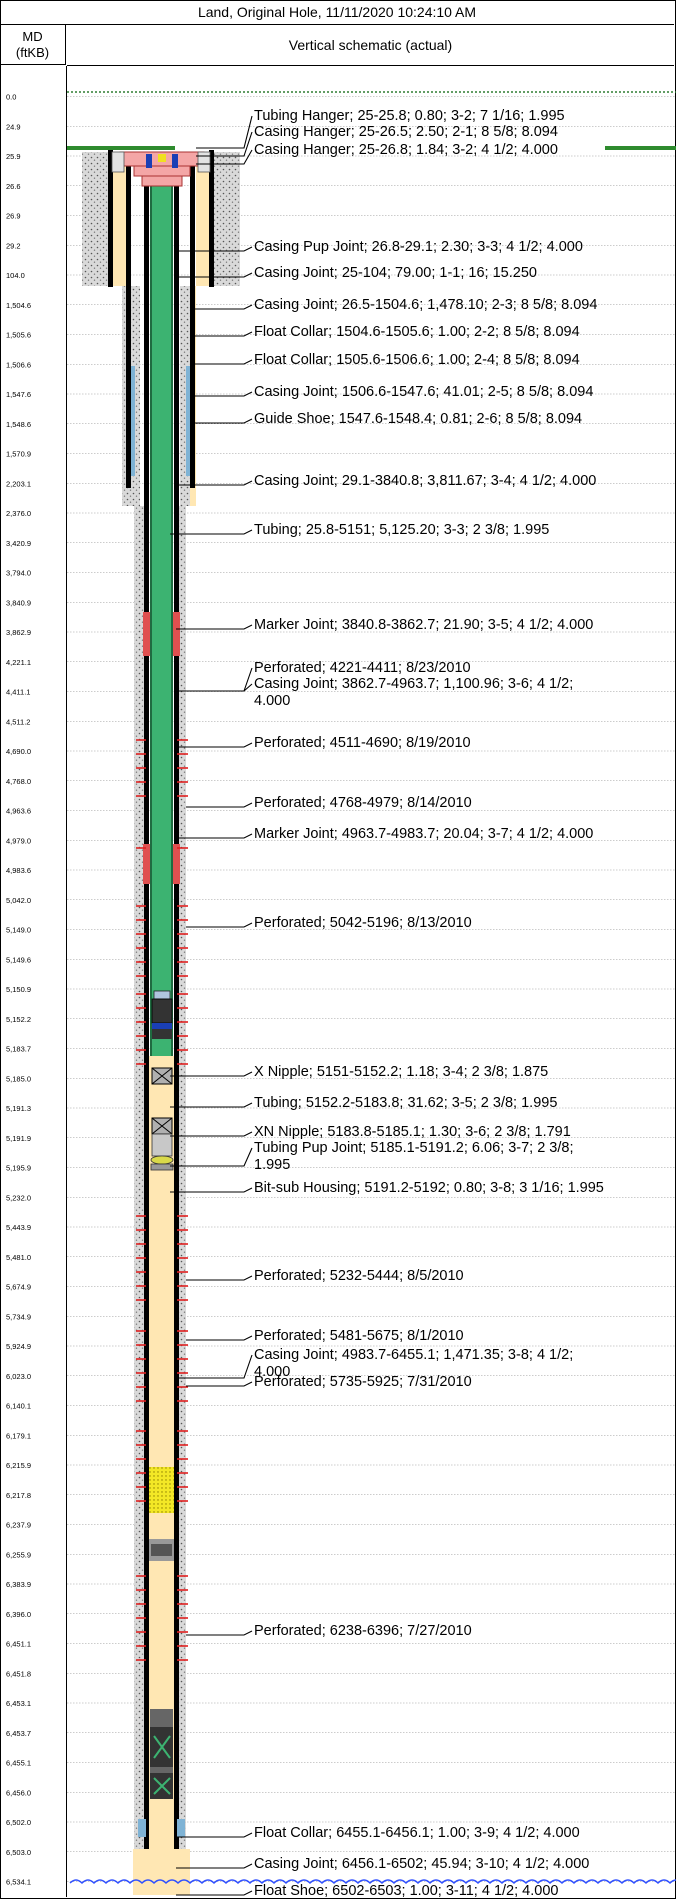 This screenshot has height=1899, width=676. I want to click on md-tick-label: 6,456.0, so click(18, 1792).